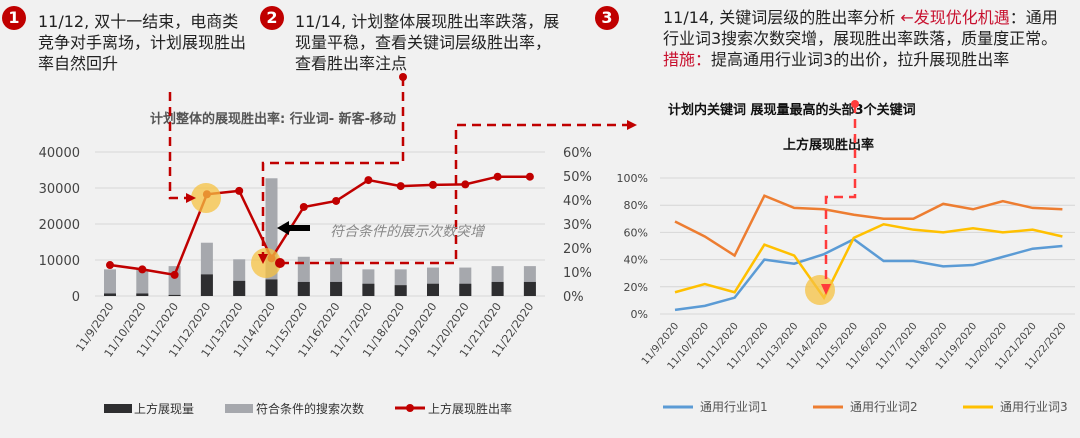 The image size is (1080, 438). Describe the element at coordinates (636, 287) in the screenshot. I see `y-tick: 20%` at that location.